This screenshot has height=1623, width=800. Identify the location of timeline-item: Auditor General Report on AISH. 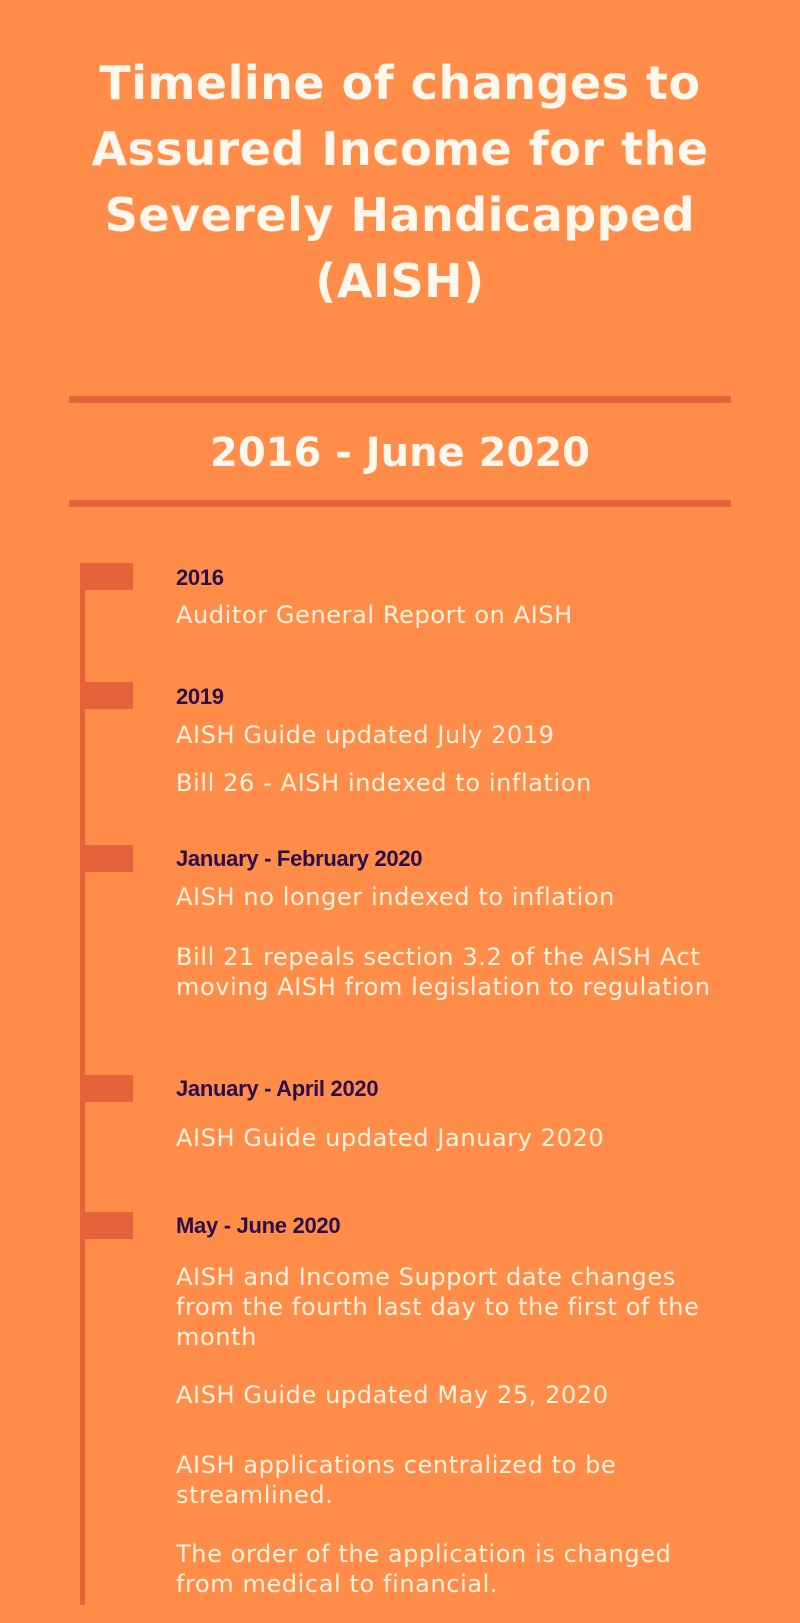
(374, 615).